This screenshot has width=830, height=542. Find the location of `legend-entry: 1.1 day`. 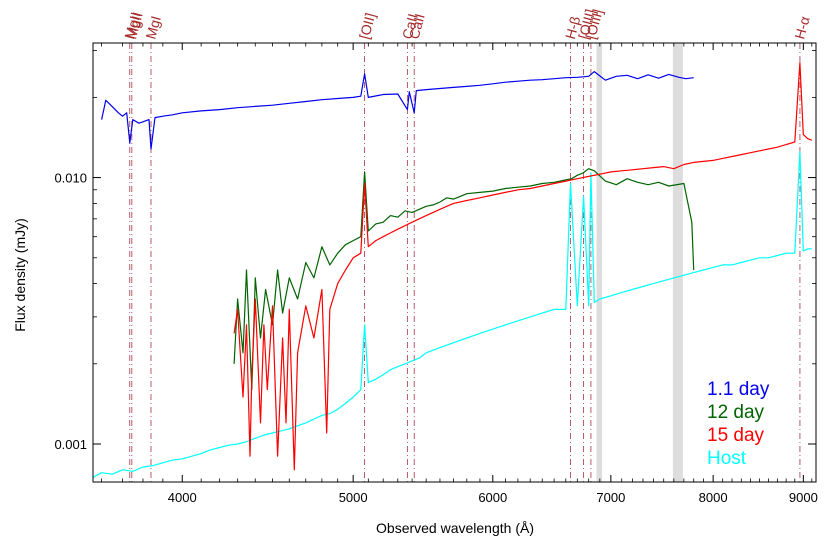

legend-entry: 1.1 day is located at coordinates (738, 389).